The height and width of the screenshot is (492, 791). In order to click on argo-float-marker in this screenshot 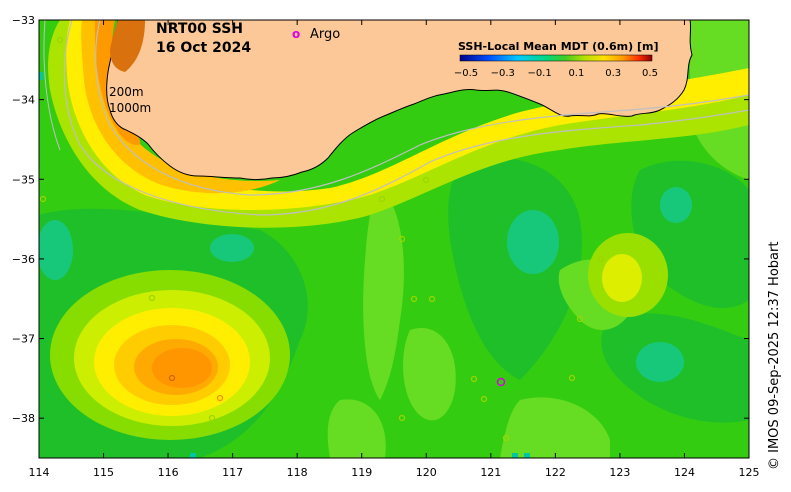, I will do `click(501, 382)`.